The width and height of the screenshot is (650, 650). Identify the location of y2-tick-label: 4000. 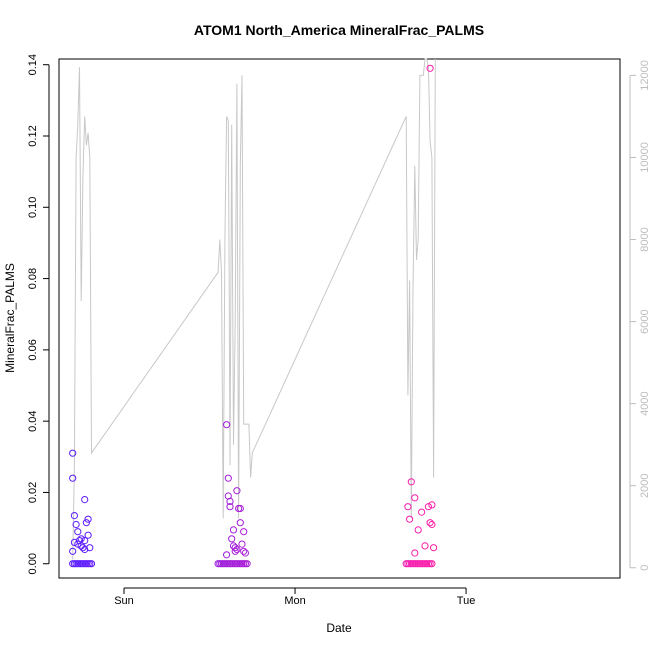
(644, 403).